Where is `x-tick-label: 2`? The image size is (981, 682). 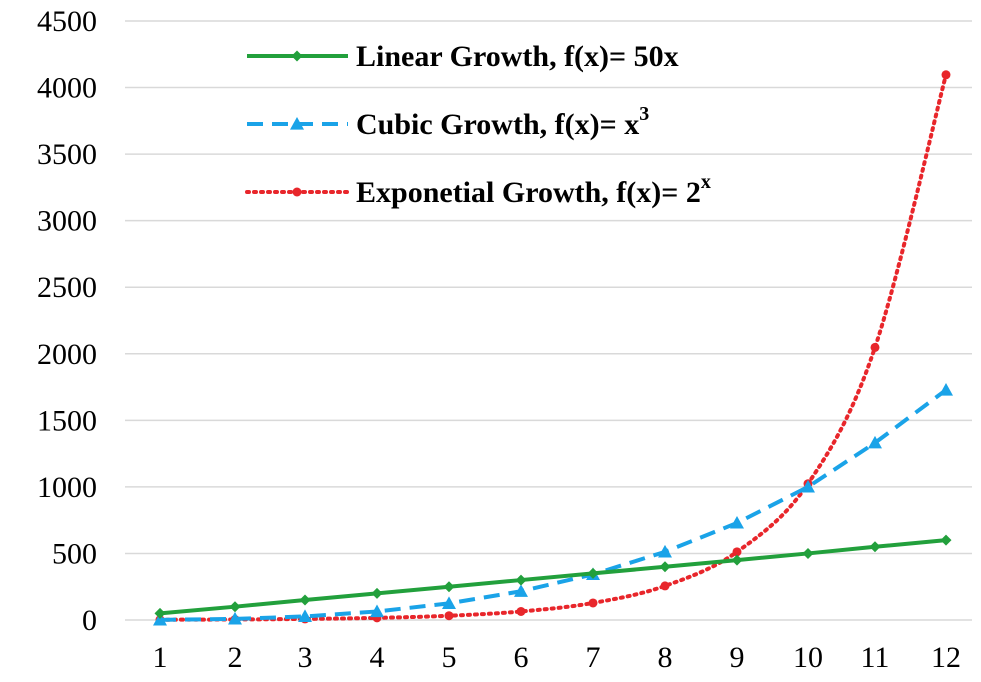 x-tick-label: 2 is located at coordinates (235, 657).